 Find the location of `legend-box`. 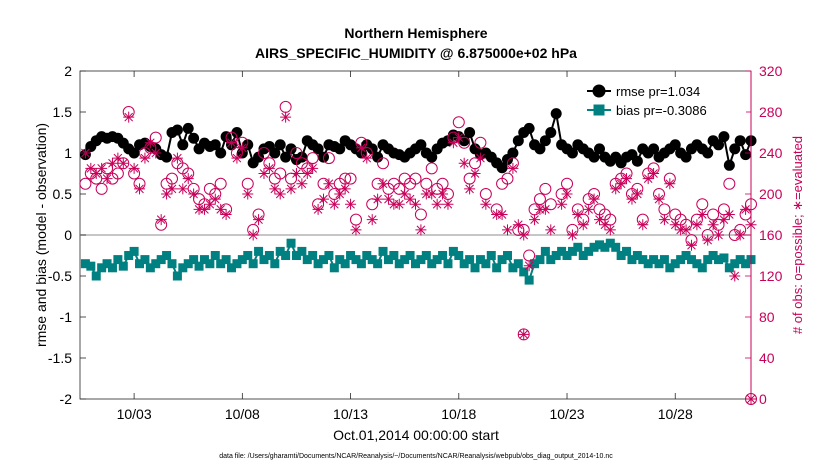

legend-box is located at coordinates (664, 99).